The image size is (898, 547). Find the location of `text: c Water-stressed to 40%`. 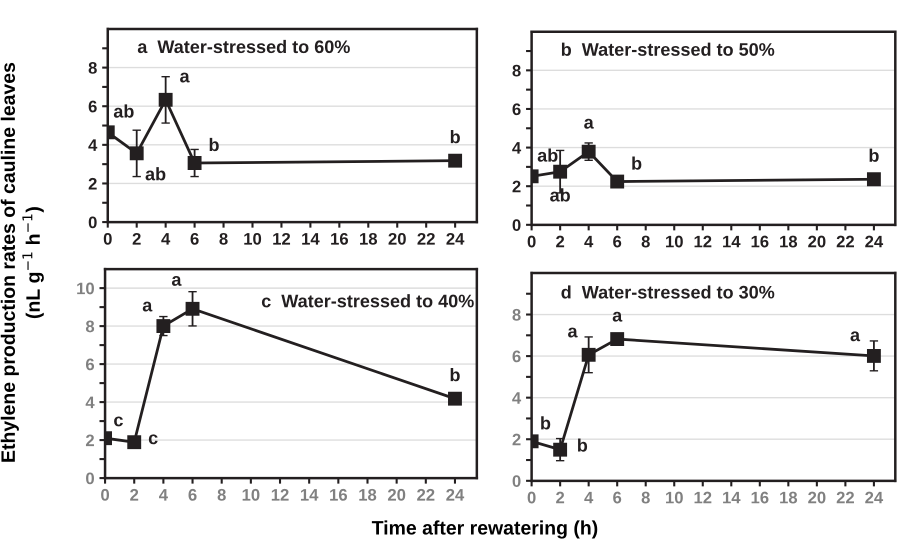

text: c Water-stressed to 40% is located at coordinates (368, 301).